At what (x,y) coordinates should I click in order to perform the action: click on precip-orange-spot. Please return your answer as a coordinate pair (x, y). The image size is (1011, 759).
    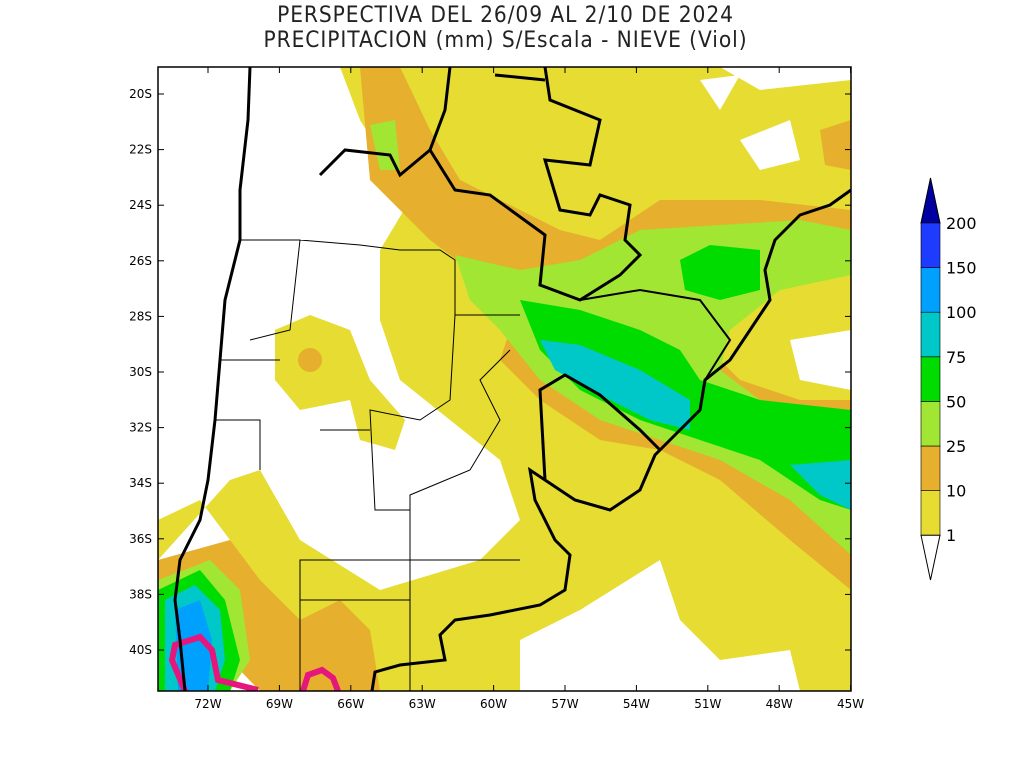
    Looking at the image, I should click on (310, 360).